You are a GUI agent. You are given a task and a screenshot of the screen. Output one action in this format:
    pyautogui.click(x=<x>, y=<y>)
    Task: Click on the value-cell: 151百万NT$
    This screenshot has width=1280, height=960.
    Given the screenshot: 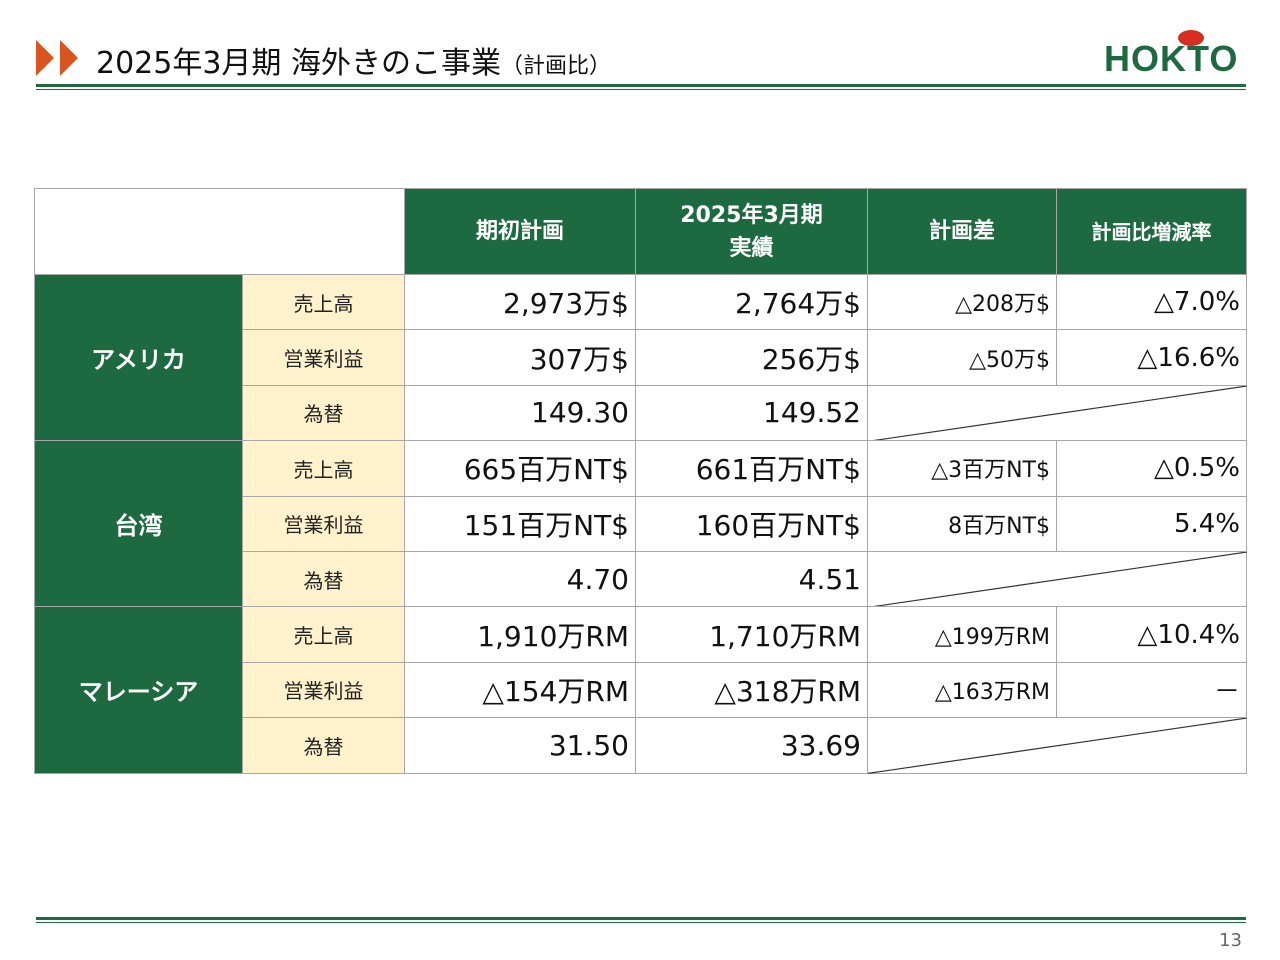 What is the action you would take?
    pyautogui.click(x=520, y=523)
    